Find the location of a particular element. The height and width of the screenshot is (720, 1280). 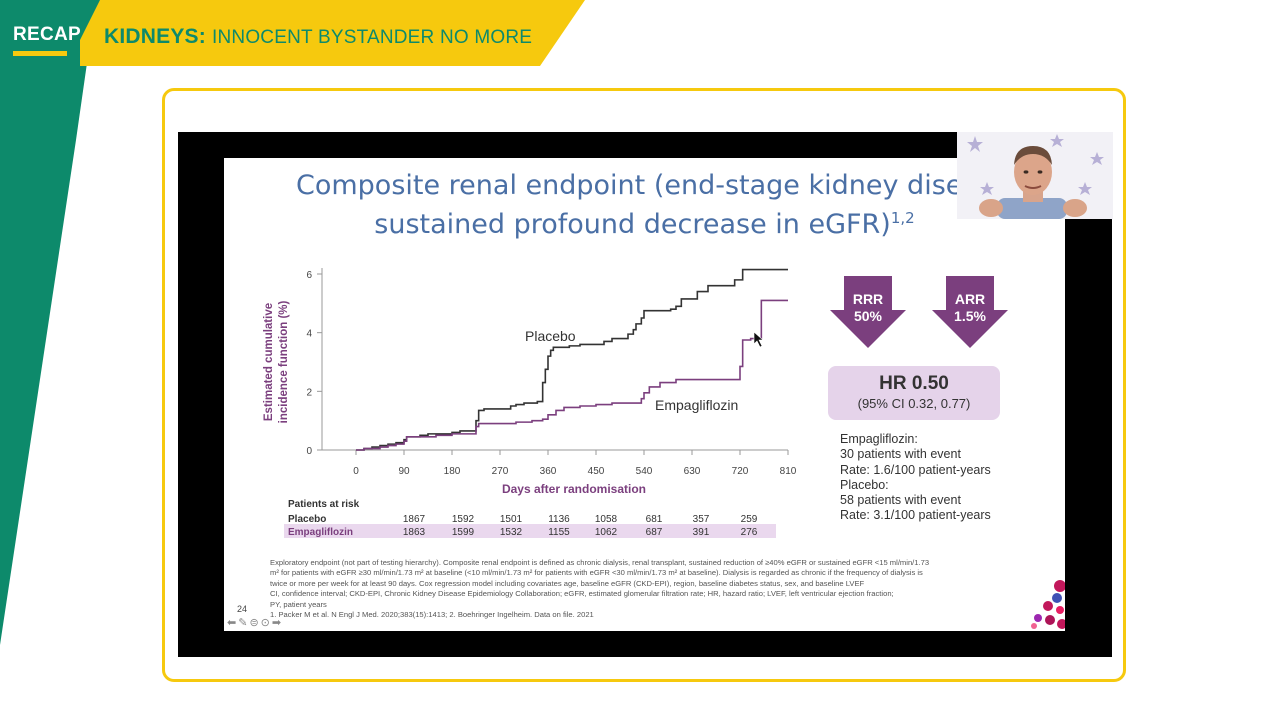

arr-arrow: ARR 1.5% is located at coordinates (970, 312).